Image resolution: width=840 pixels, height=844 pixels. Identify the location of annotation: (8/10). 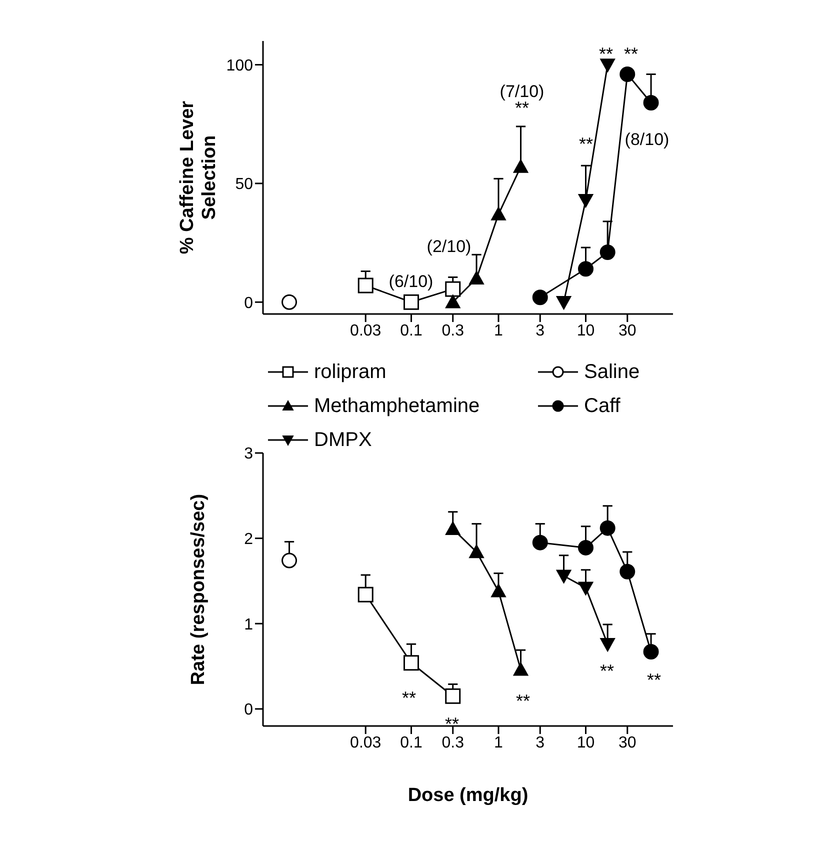
(647, 139).